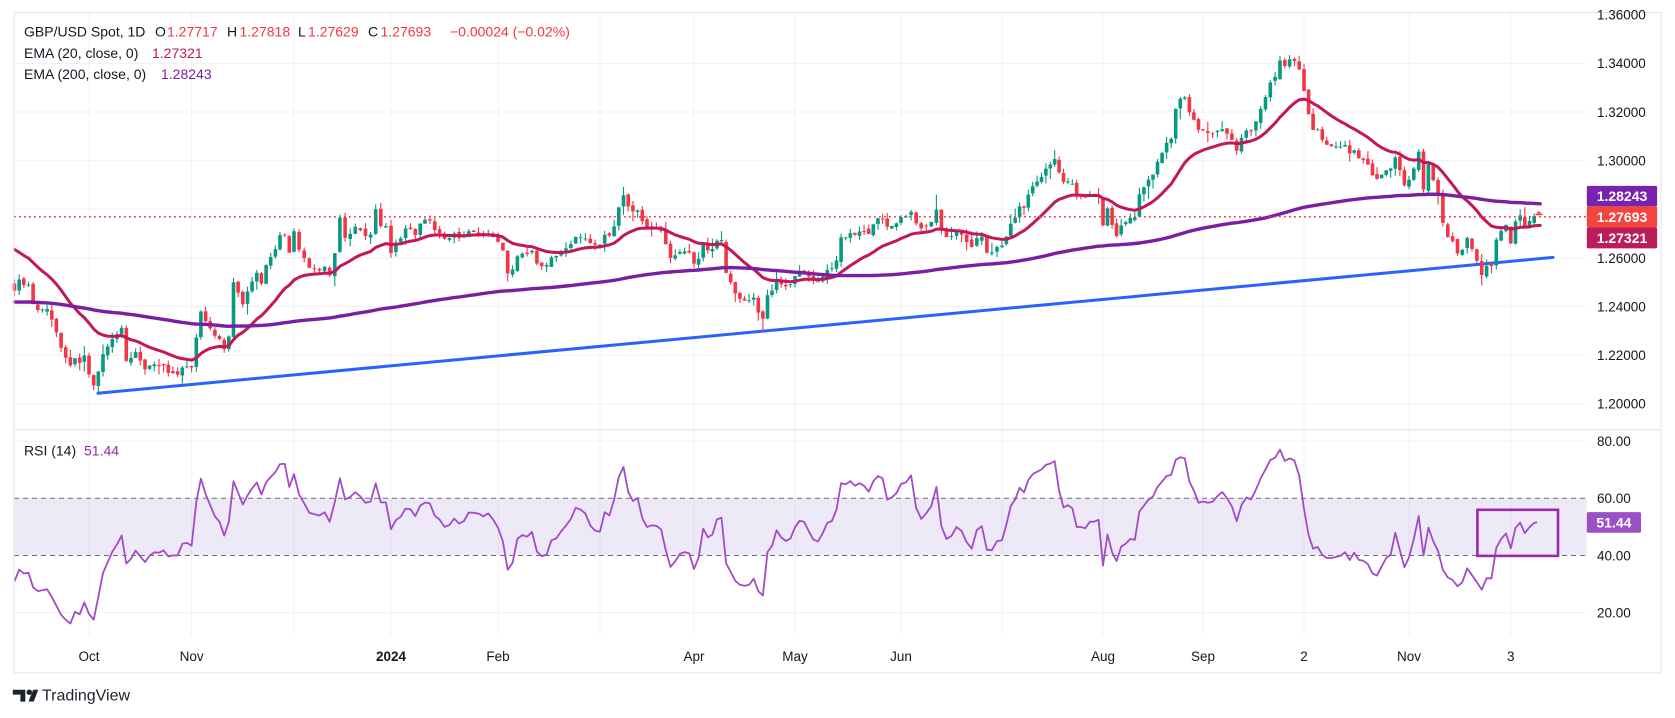  I want to click on svg-text: C, so click(373, 32).